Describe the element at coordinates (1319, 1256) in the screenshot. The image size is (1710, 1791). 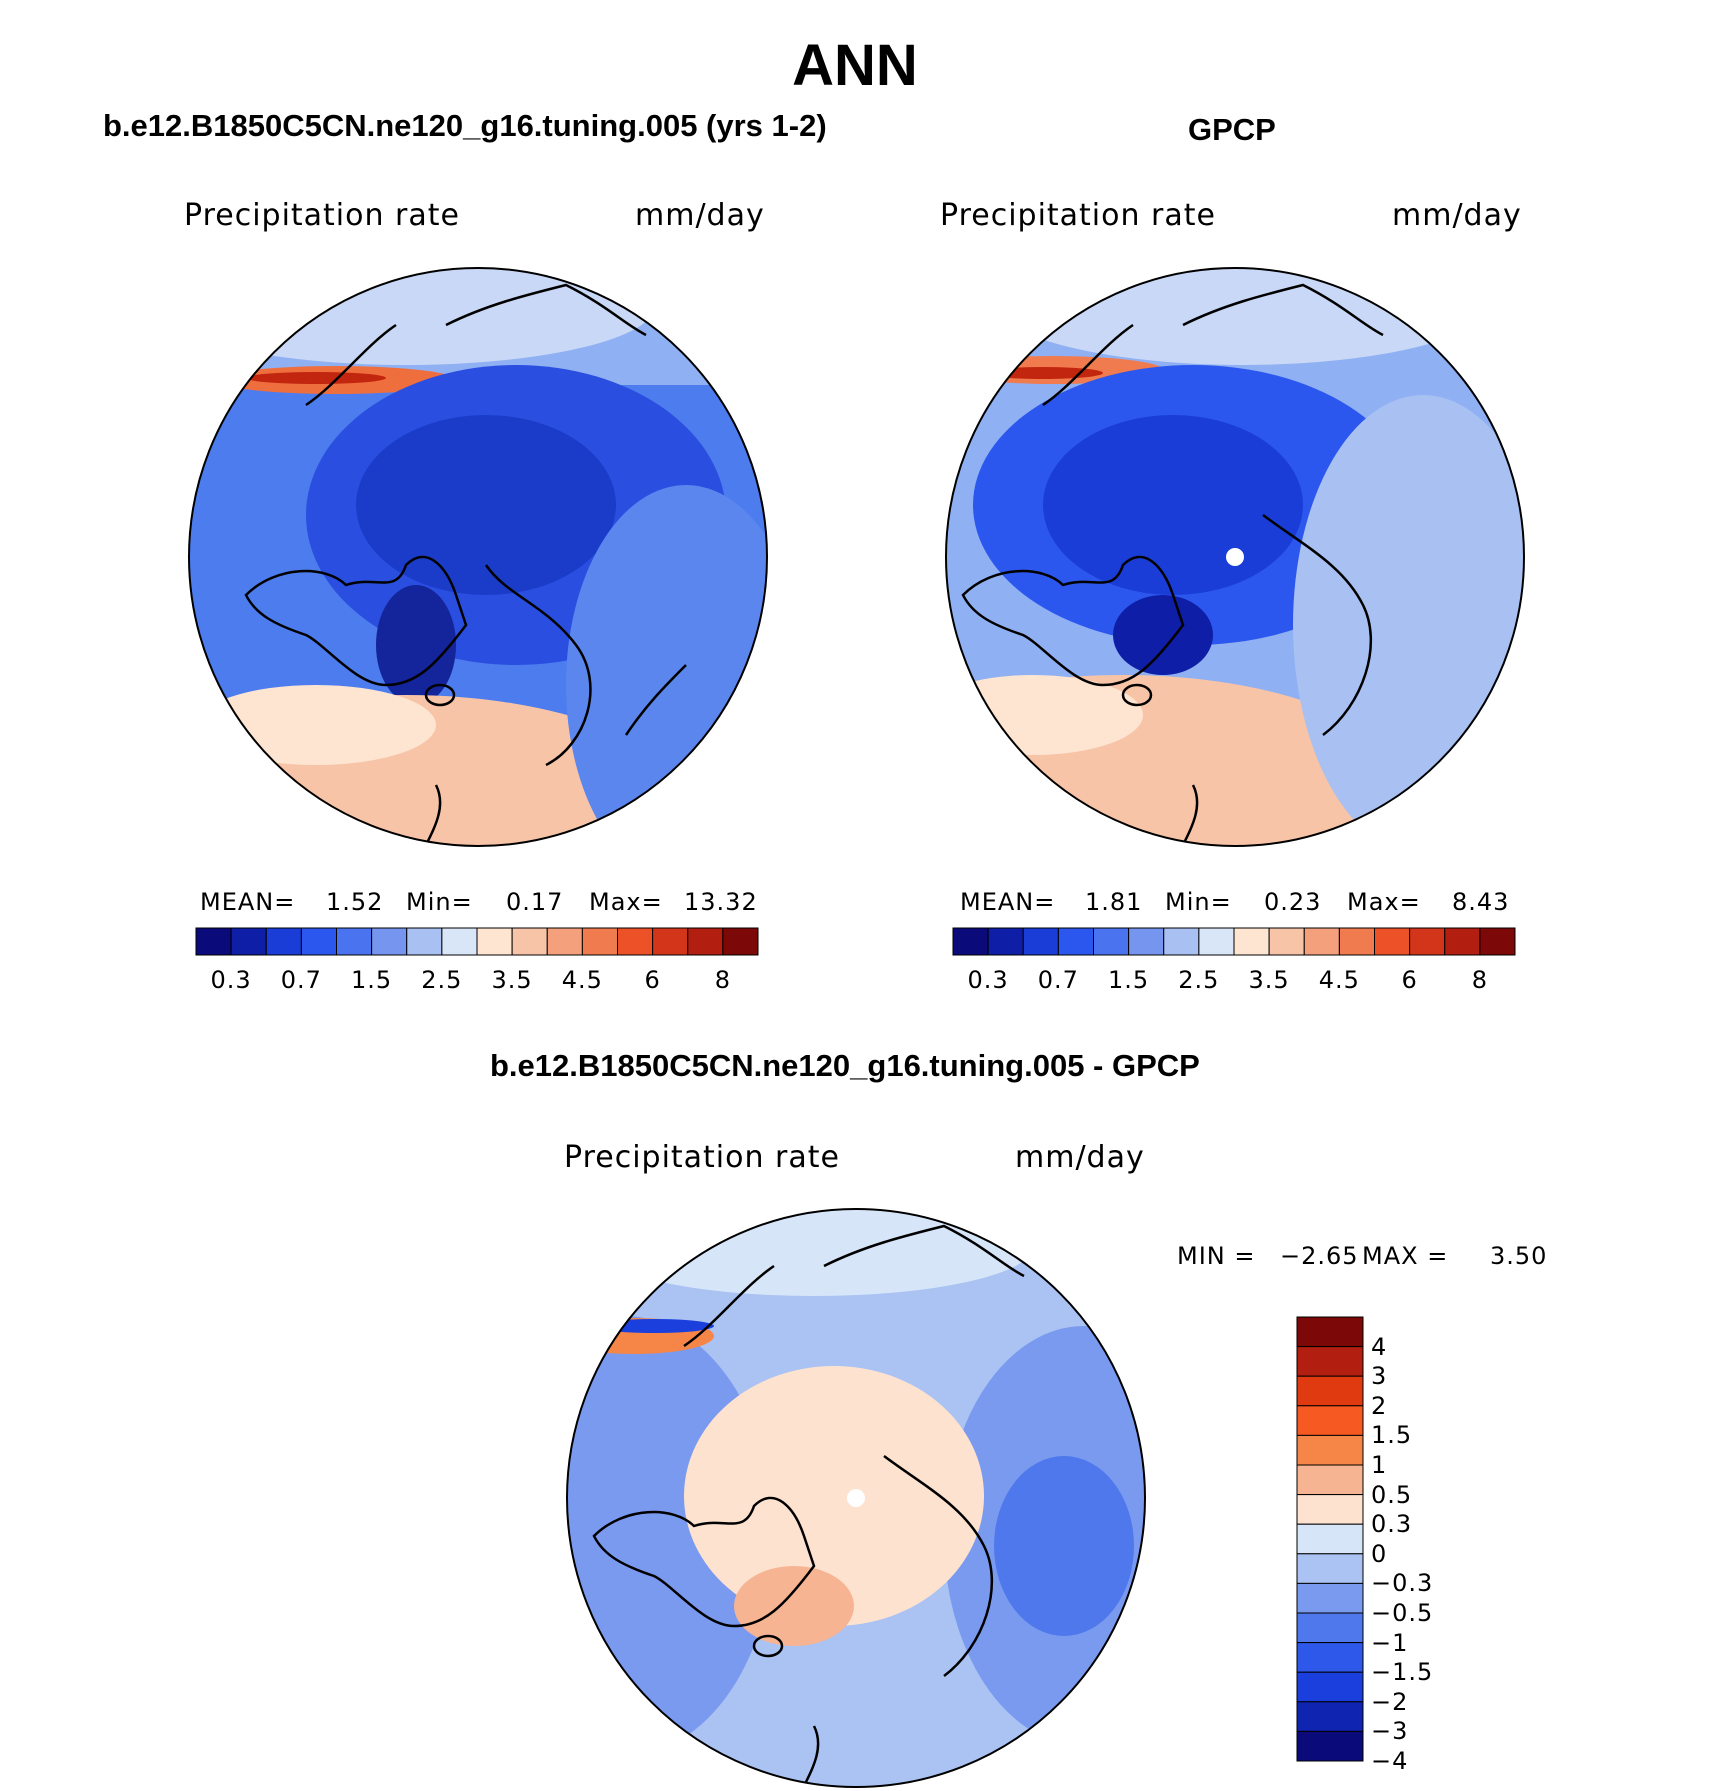
I see `panel3-min-value: −2.65` at that location.